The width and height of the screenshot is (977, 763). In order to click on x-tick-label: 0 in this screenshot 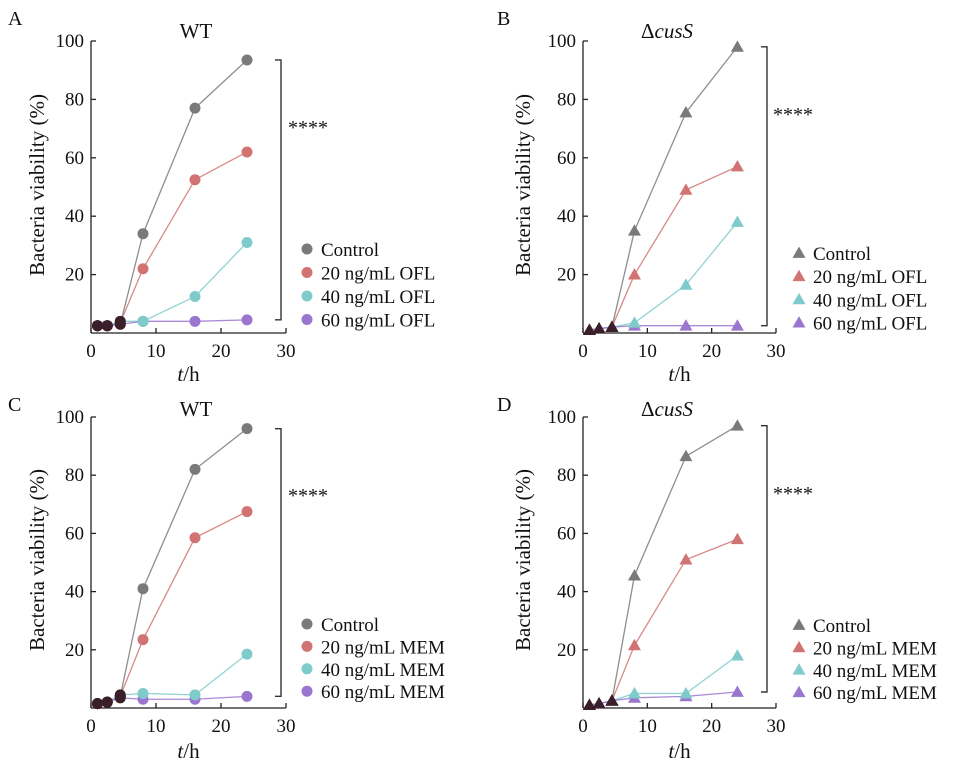, I will do `click(583, 726)`.